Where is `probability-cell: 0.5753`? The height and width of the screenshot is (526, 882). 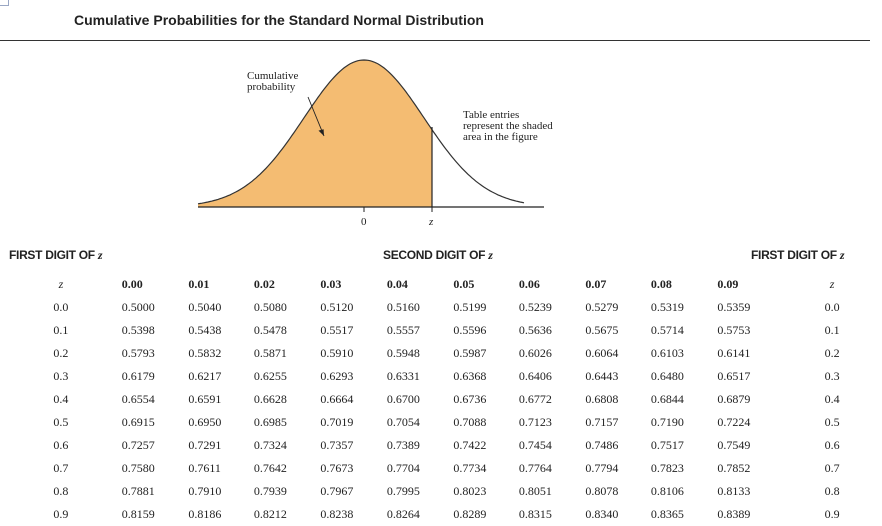
probability-cell: 0.5753 is located at coordinates (734, 330).